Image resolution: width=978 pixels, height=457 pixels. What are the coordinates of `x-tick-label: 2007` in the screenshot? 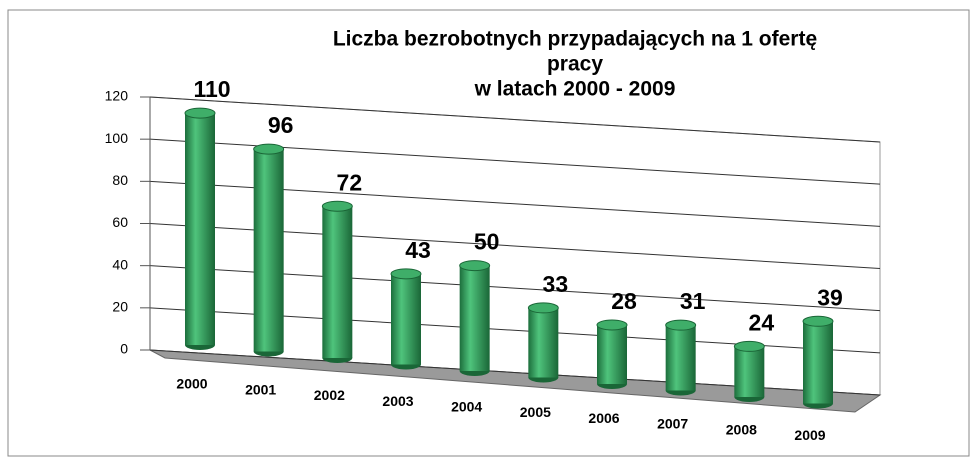 It's located at (672, 424).